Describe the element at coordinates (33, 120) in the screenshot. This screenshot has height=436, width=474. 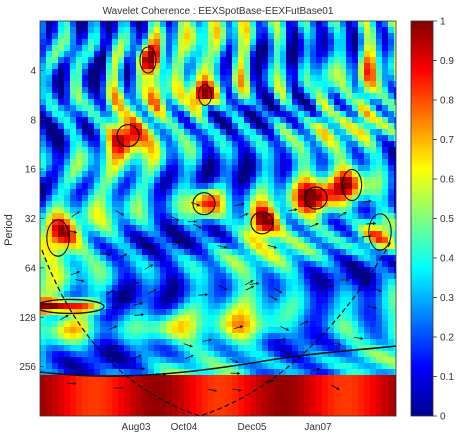
I see `y-tick-label: 8` at that location.